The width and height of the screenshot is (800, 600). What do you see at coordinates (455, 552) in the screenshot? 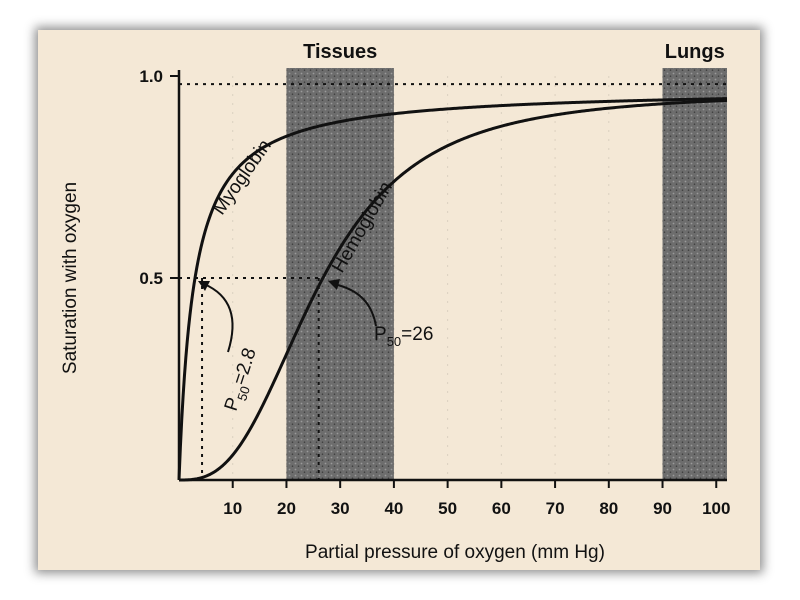
I see `x-axis-title: Partial pressure of oxygen (mm Hg)` at bounding box center [455, 552].